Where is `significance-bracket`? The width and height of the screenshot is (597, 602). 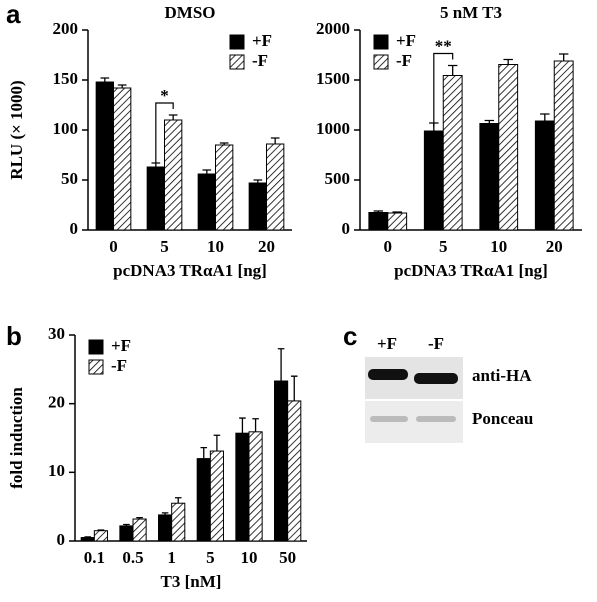 significance-bracket is located at coordinates (443, 89).